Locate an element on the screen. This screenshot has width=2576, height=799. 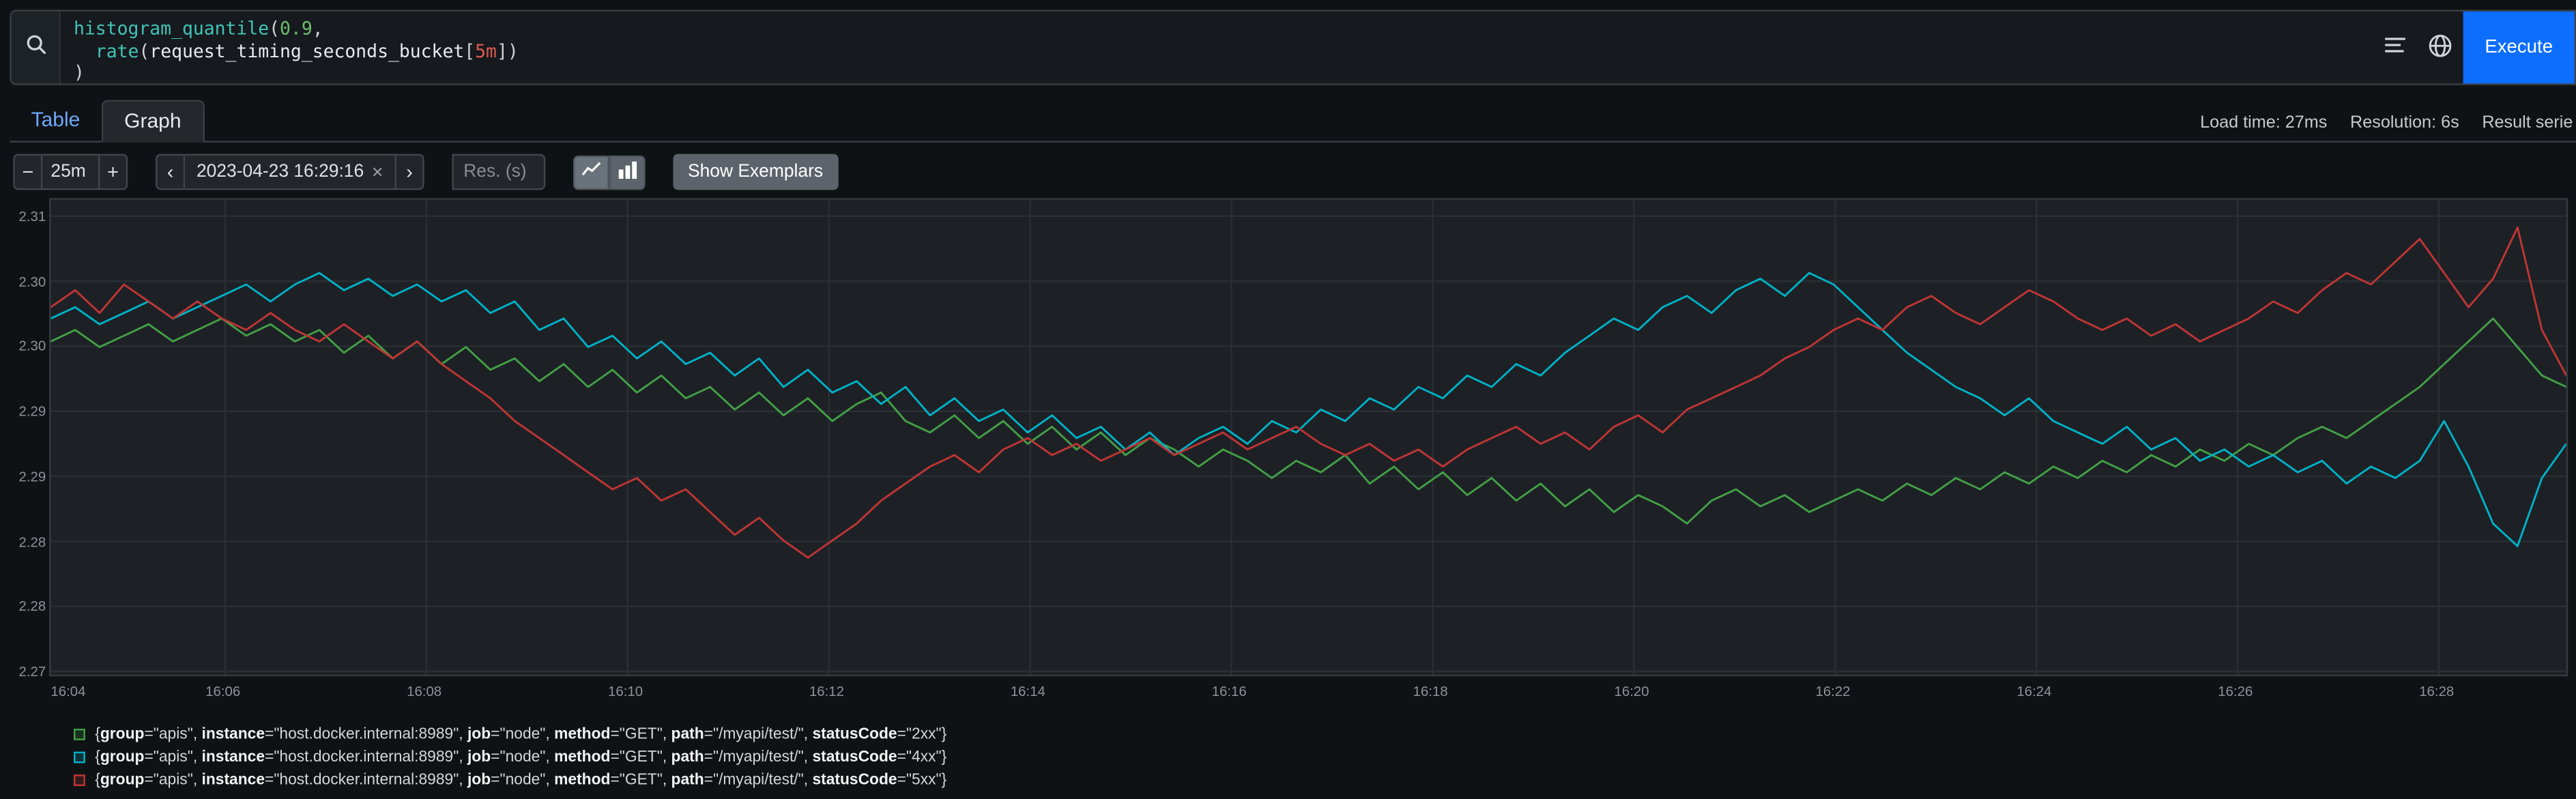
line-chart-icon is located at coordinates (591, 172).